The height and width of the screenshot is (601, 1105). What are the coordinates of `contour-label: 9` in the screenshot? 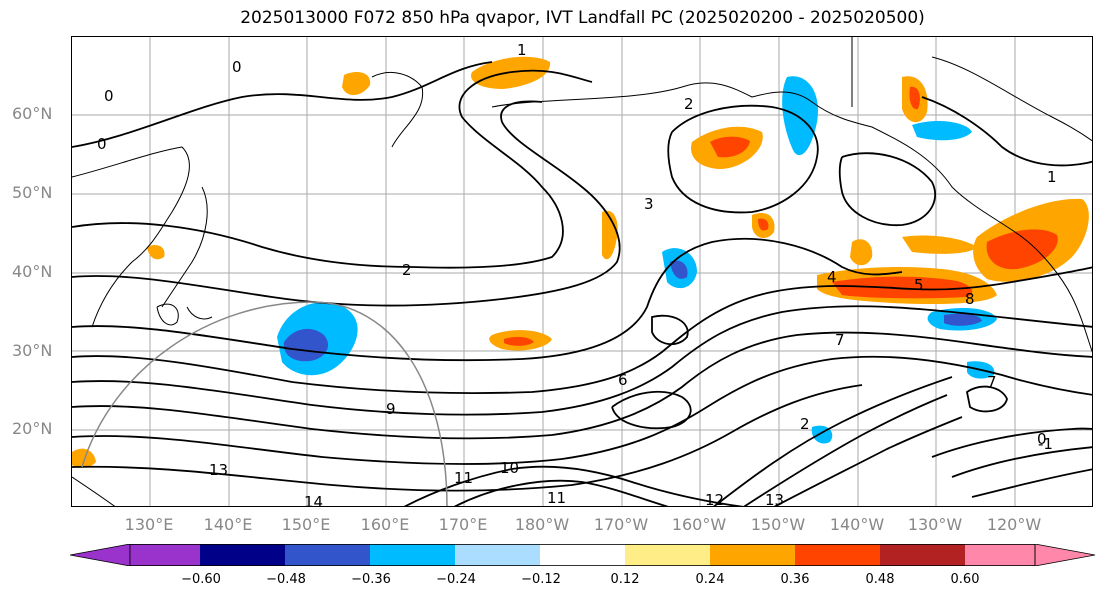 It's located at (391, 409).